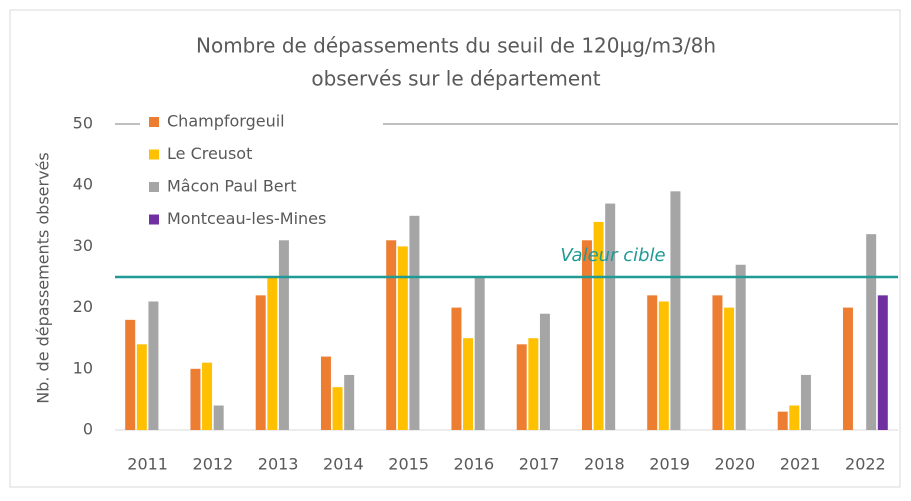 This screenshot has width=911, height=501. What do you see at coordinates (147, 464) in the screenshot?
I see `x-tick-label: 2011` at bounding box center [147, 464].